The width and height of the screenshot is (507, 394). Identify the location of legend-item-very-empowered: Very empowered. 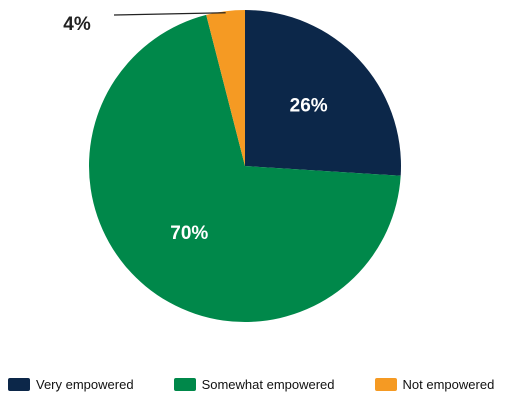
(71, 384).